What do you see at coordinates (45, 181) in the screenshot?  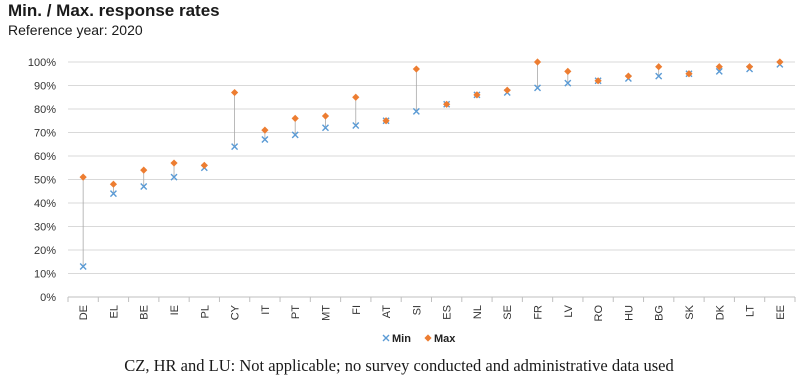 I see `y-tick-label: 50%` at bounding box center [45, 181].